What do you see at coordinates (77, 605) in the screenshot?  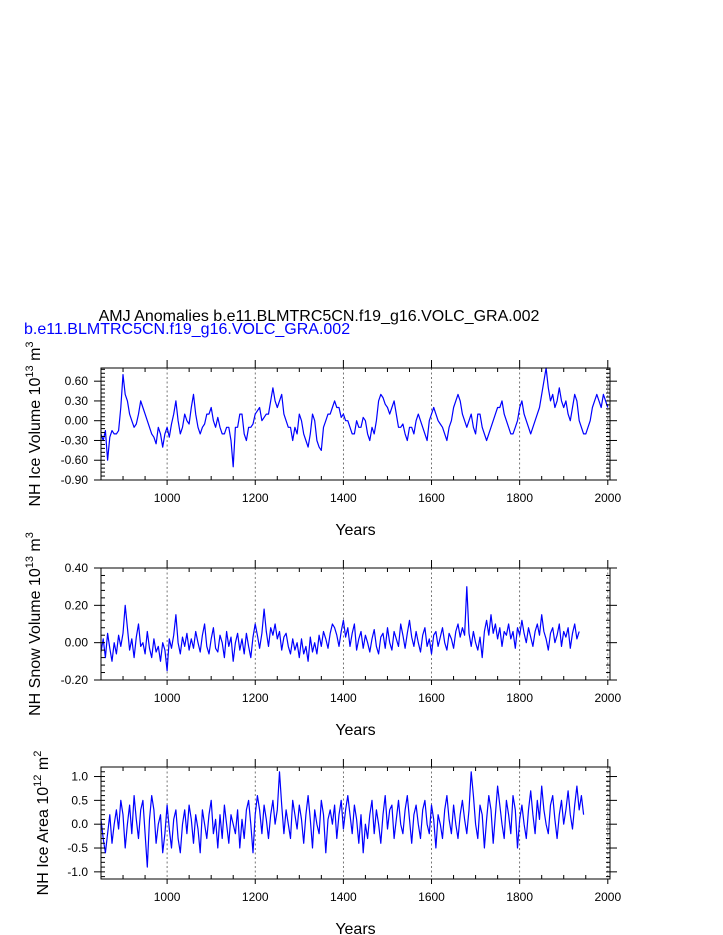 I see `y-tick-label: 0.20` at bounding box center [77, 605].